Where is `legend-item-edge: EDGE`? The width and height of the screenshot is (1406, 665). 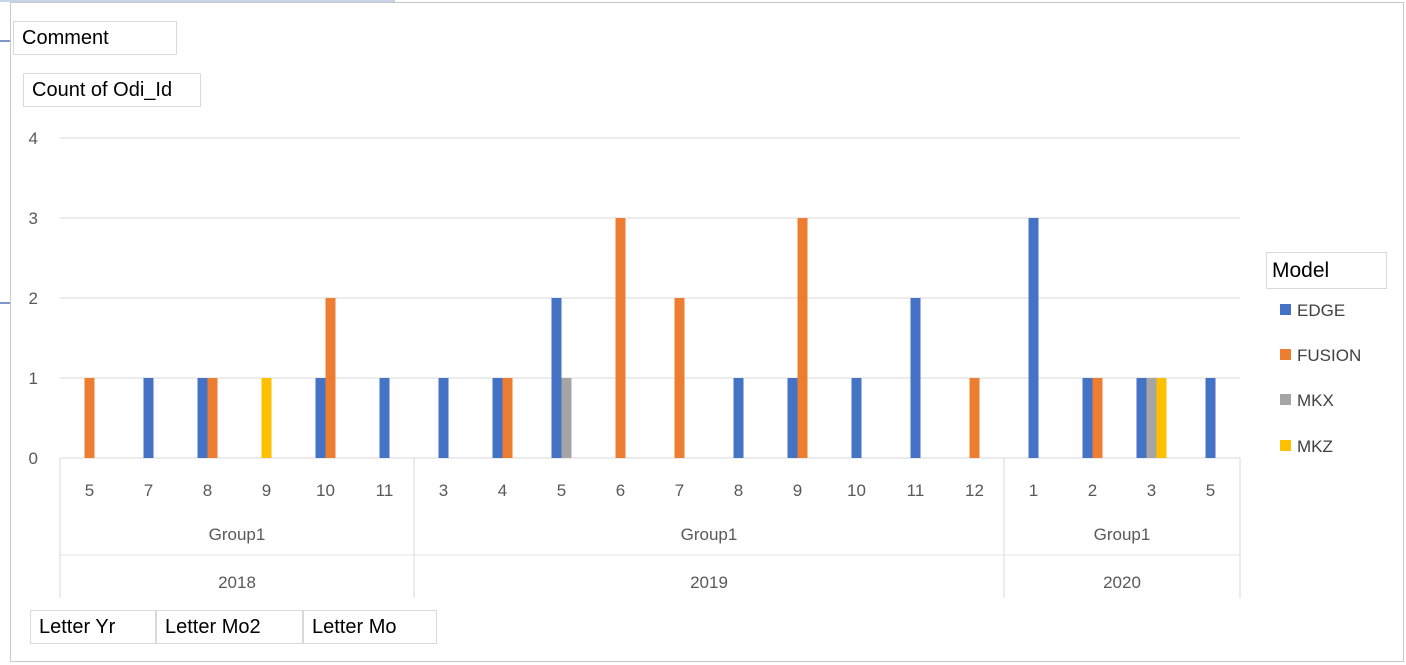
legend-item-edge: EDGE is located at coordinates (1312, 311).